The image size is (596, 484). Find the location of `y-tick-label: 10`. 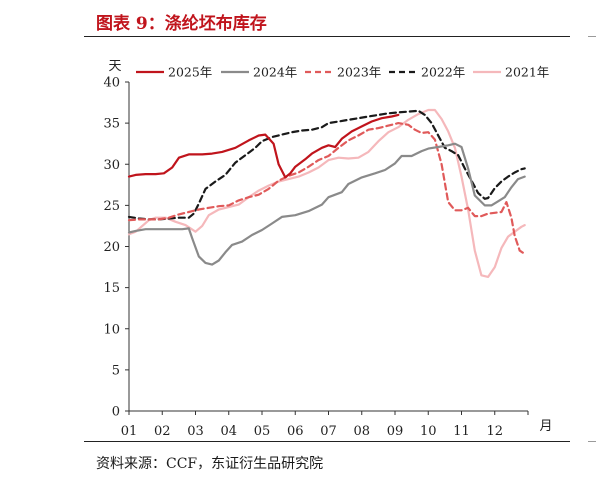

y-tick-label: 10 is located at coordinates (111, 329).